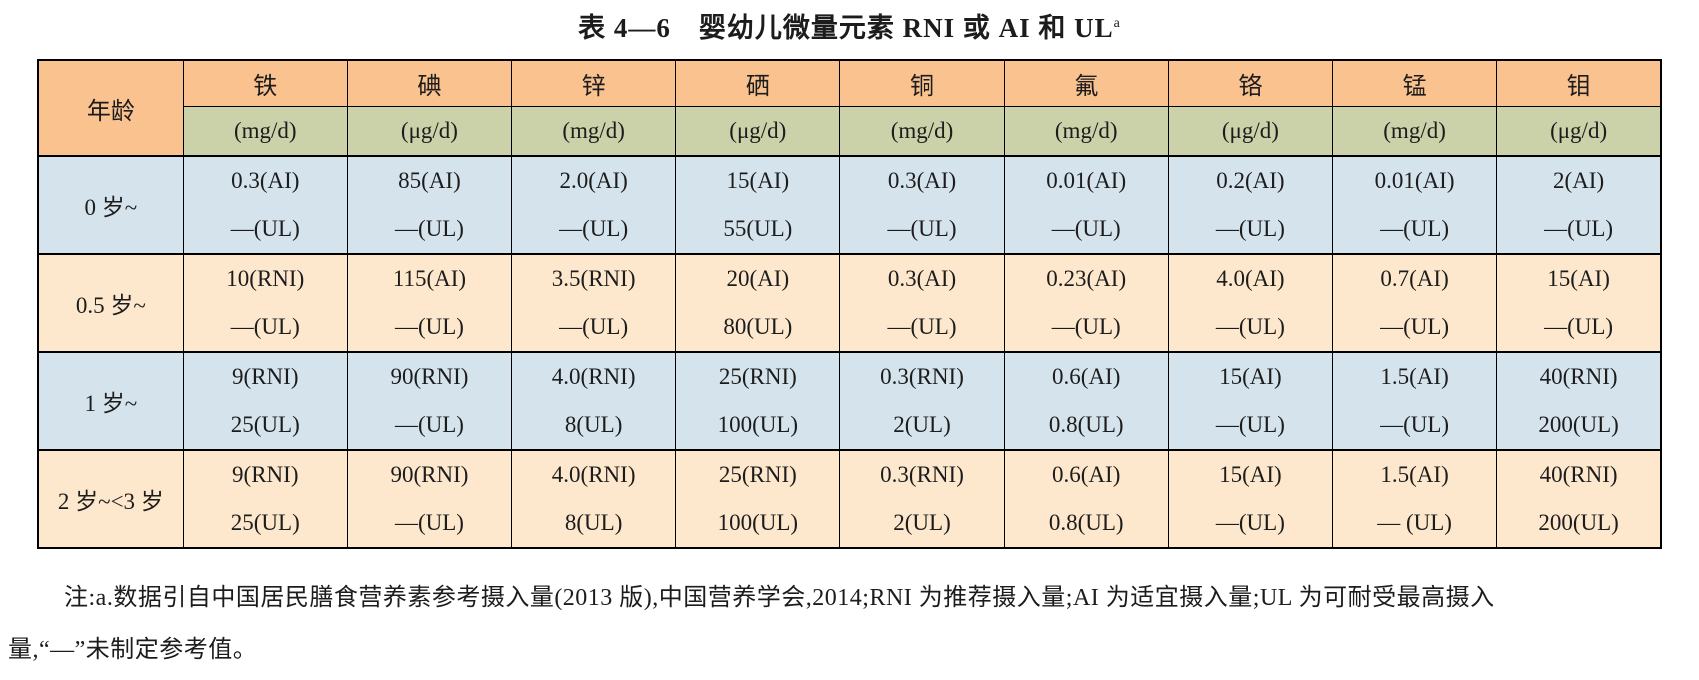 The height and width of the screenshot is (680, 1699). I want to click on value-ai: 0.7(AI), so click(1414, 278).